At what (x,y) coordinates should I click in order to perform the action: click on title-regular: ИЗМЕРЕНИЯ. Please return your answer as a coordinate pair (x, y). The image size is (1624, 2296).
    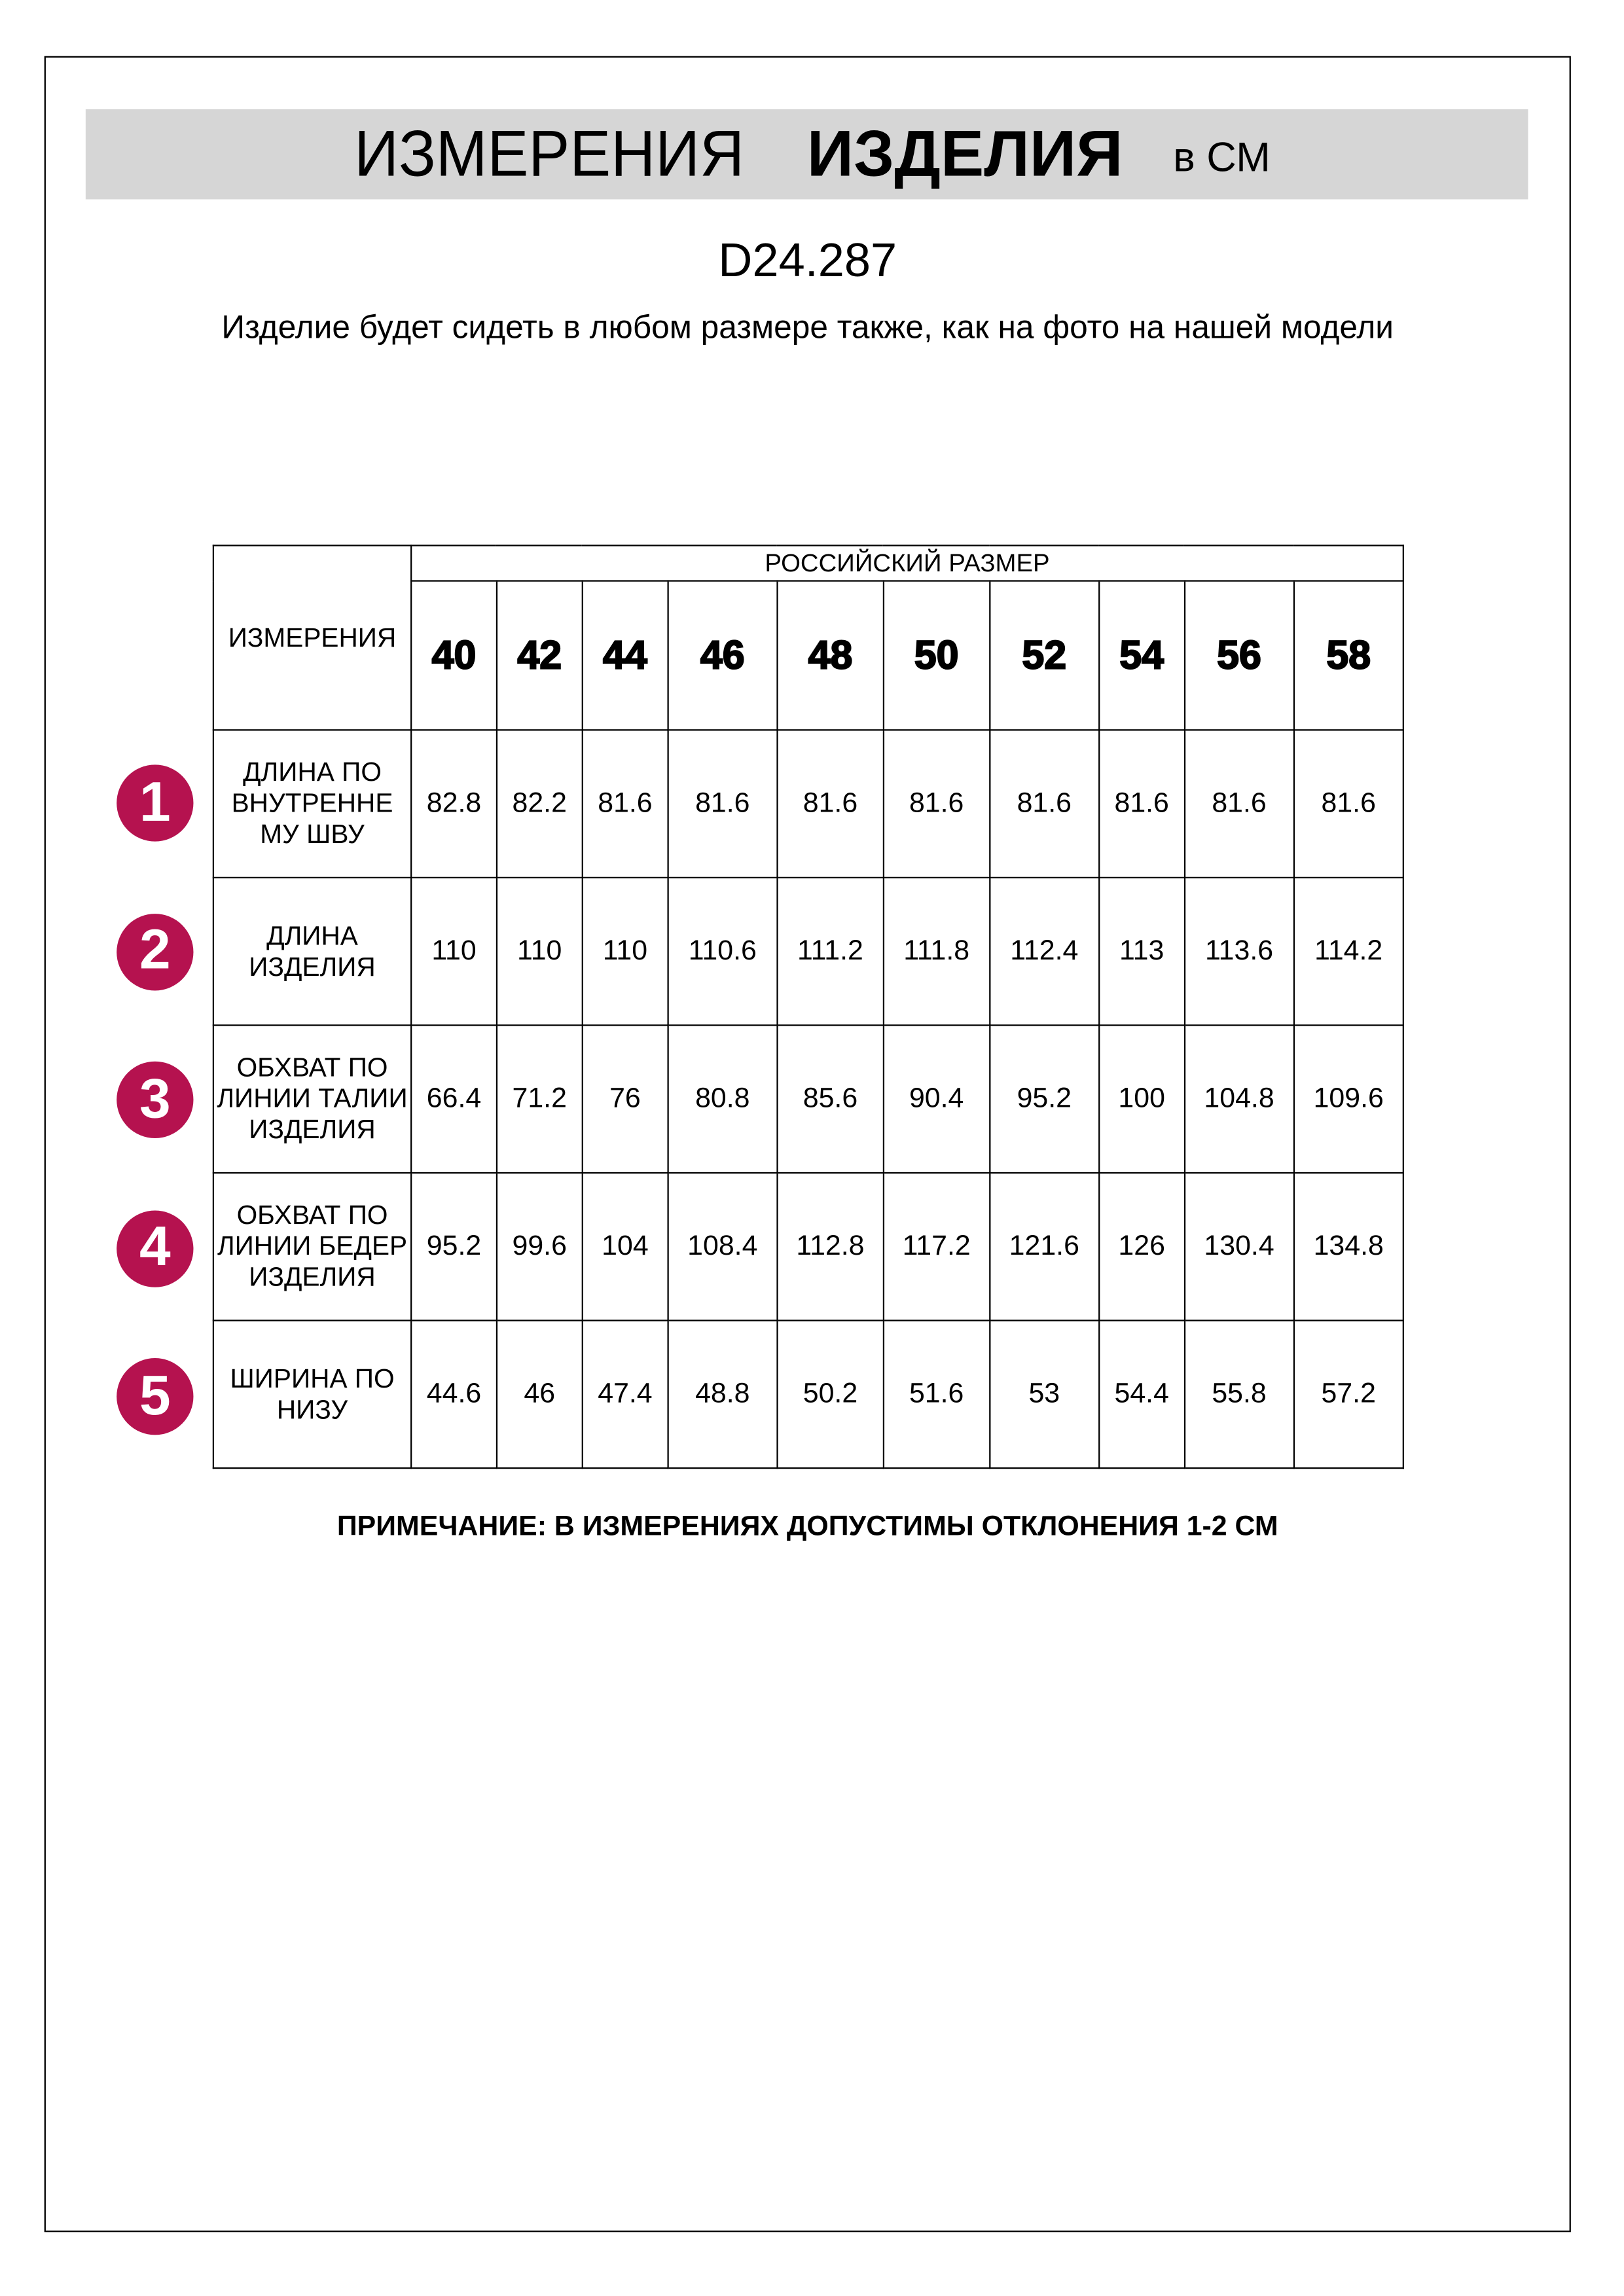
    Looking at the image, I should click on (548, 153).